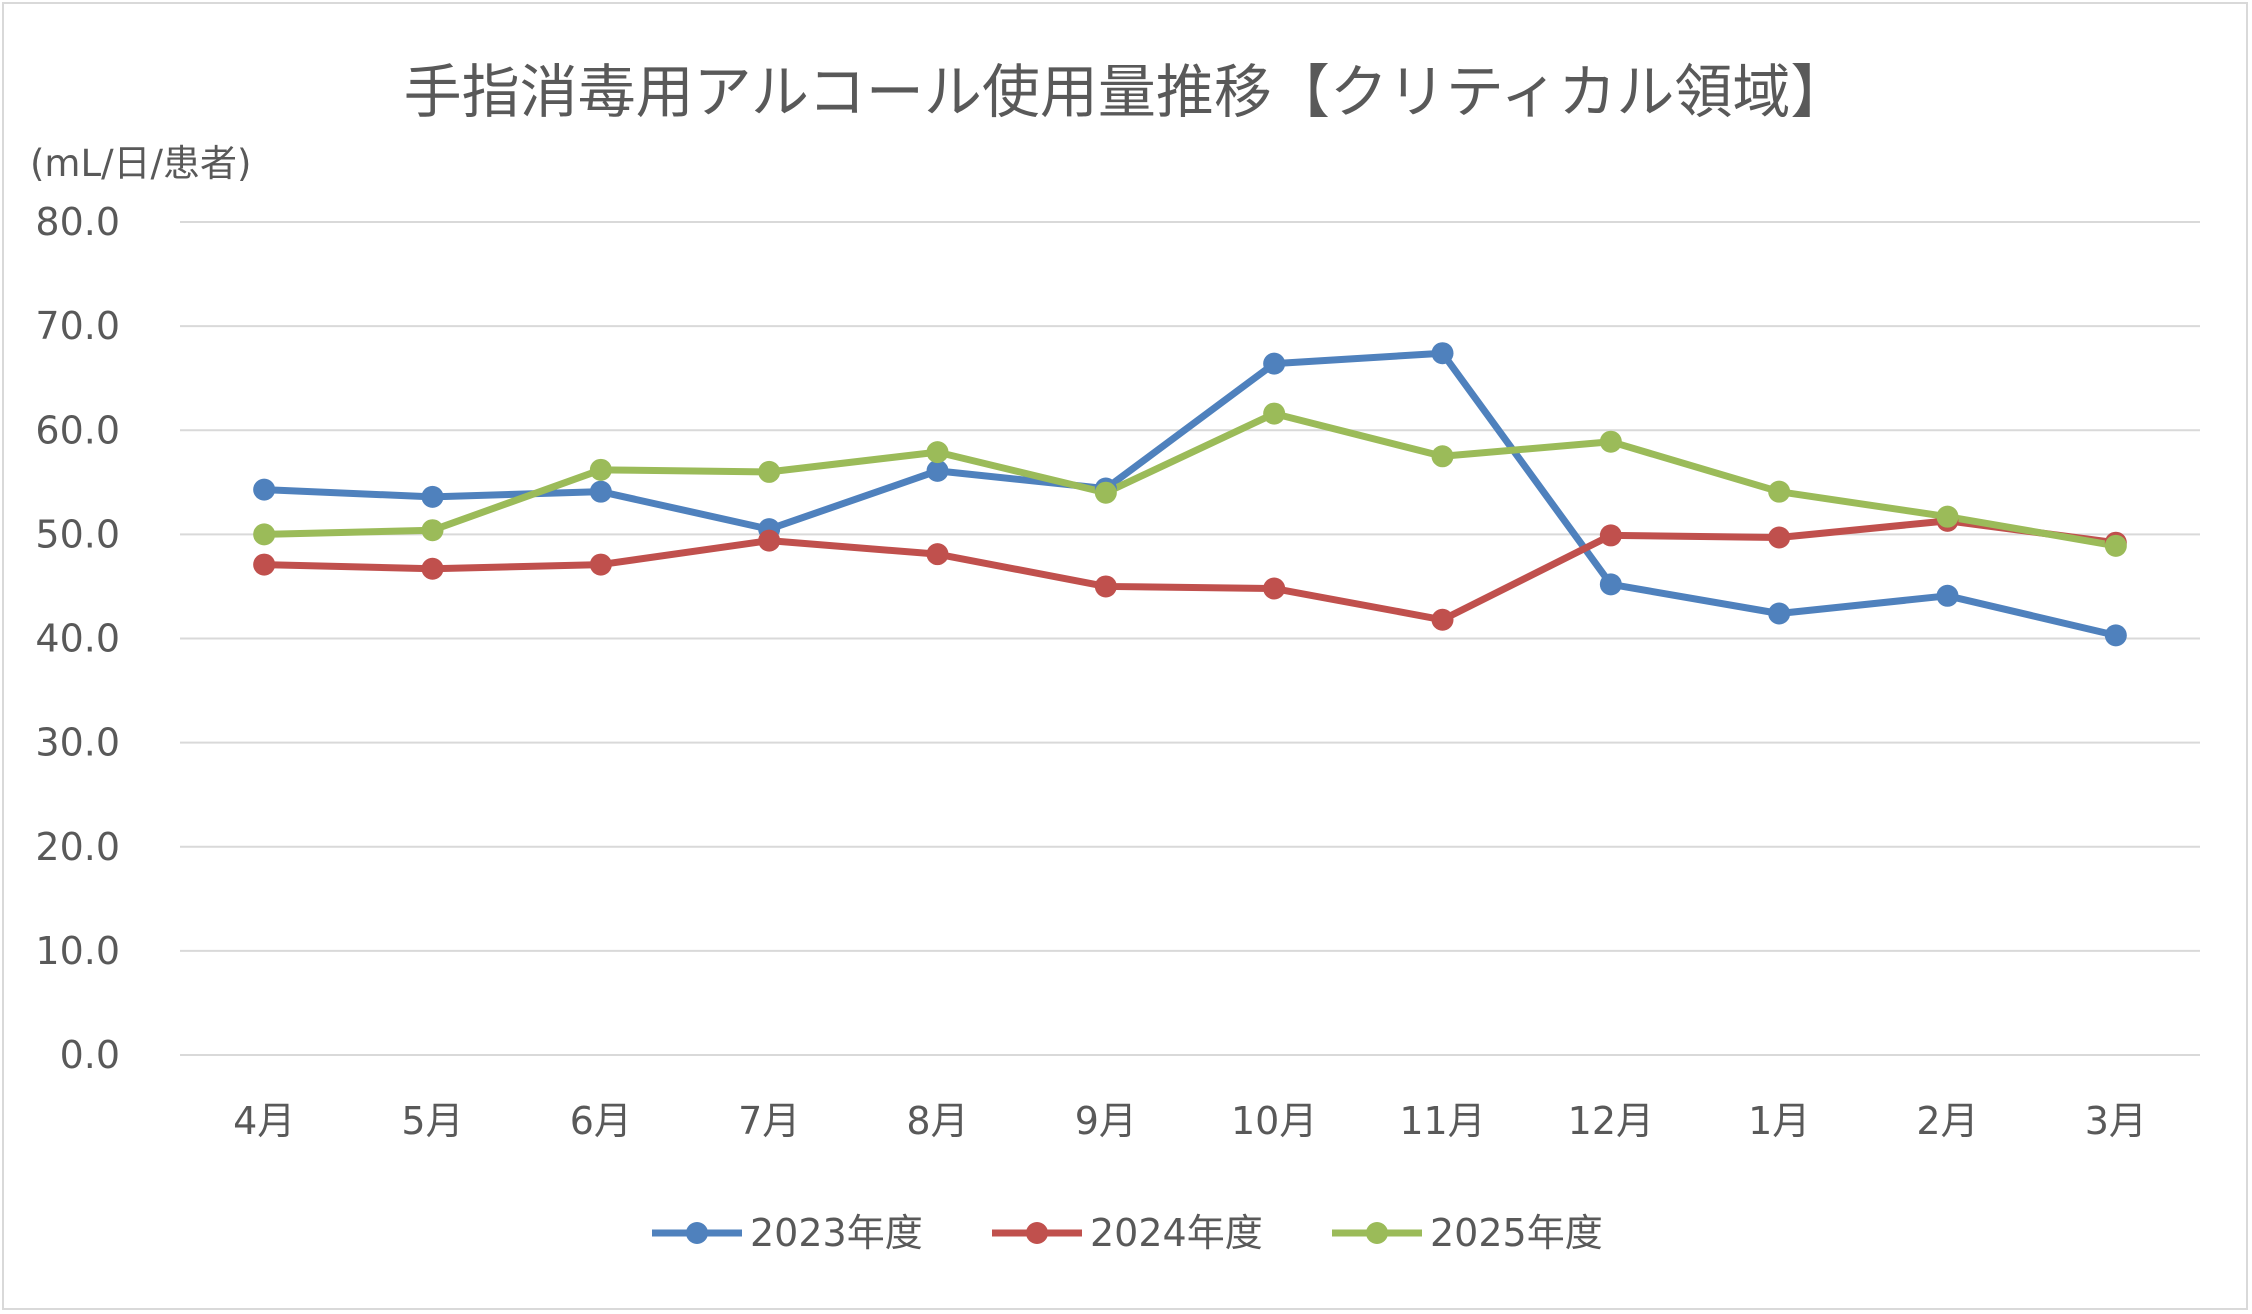 The image size is (2252, 1314). What do you see at coordinates (77, 847) in the screenshot?
I see `y-tick-label: 20.0` at bounding box center [77, 847].